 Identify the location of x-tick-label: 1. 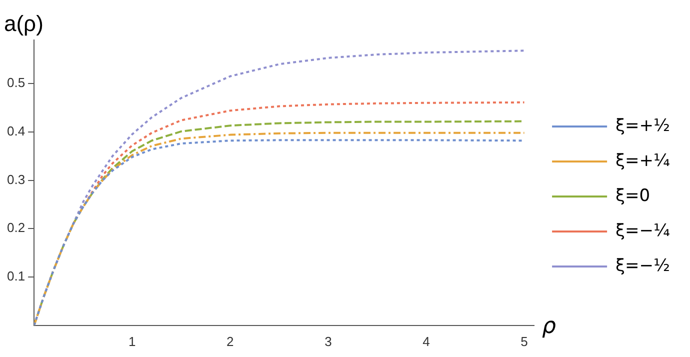
(132, 341).